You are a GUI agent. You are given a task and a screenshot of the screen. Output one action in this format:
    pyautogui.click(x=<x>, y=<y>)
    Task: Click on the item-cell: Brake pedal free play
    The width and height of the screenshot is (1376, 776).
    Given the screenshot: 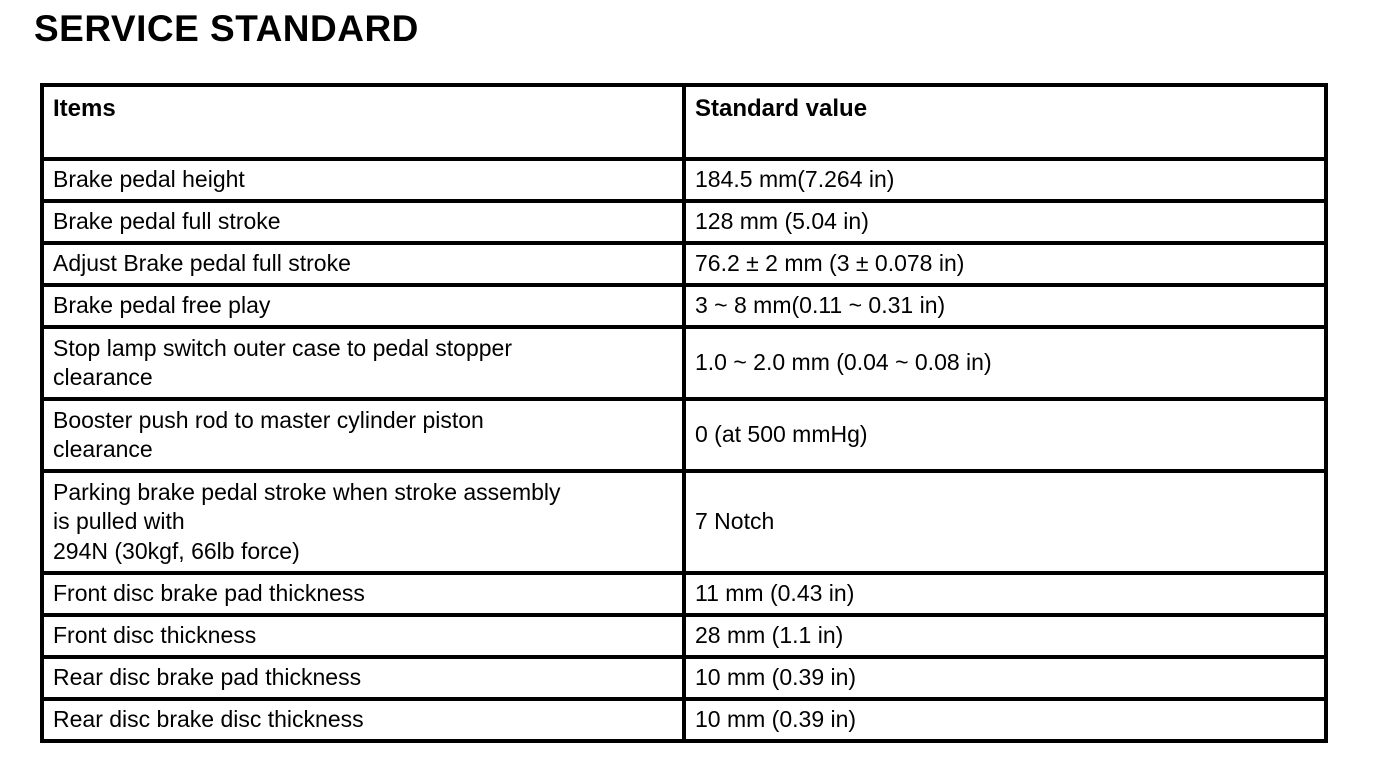 What is the action you would take?
    pyautogui.click(x=363, y=306)
    